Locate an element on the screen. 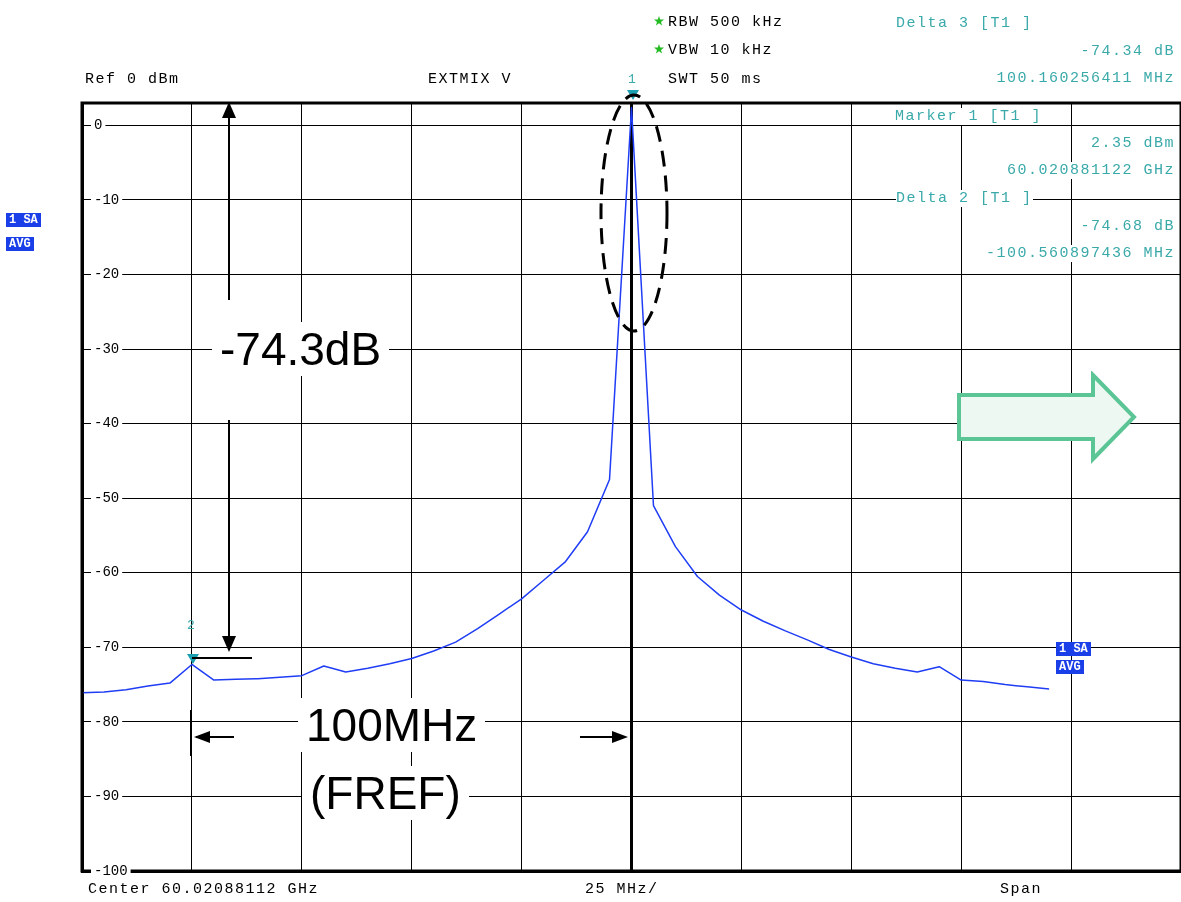 The height and width of the screenshot is (902, 1181). y-tick-label: 0 is located at coordinates (98, 125).